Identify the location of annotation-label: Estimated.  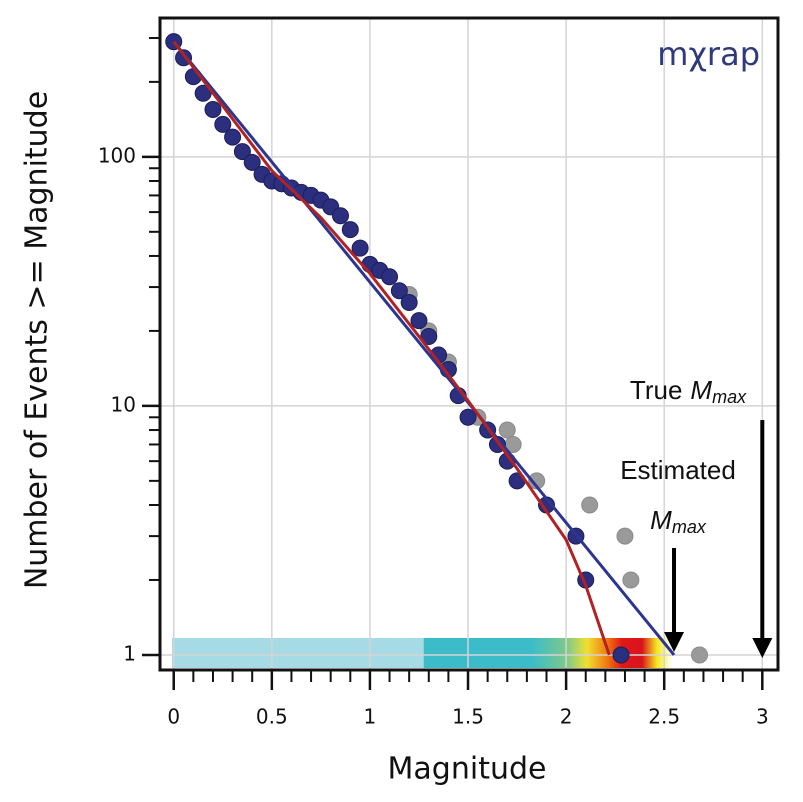
(678, 470).